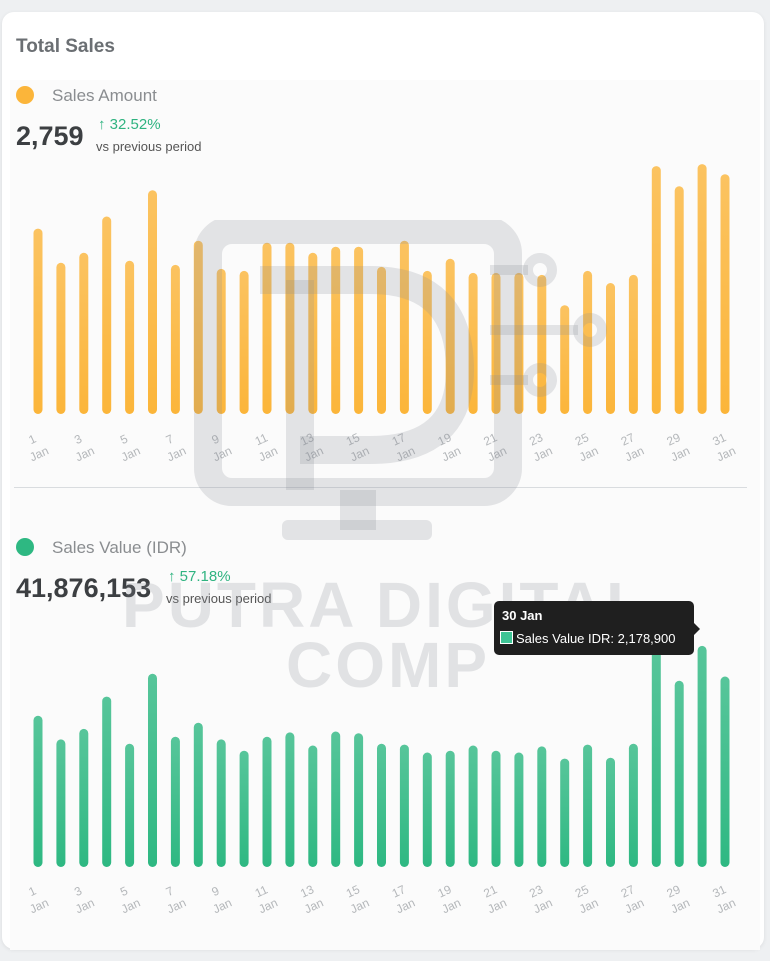 The image size is (770, 961). What do you see at coordinates (399, 891) in the screenshot?
I see `sales-value-x-tick-day: 17` at bounding box center [399, 891].